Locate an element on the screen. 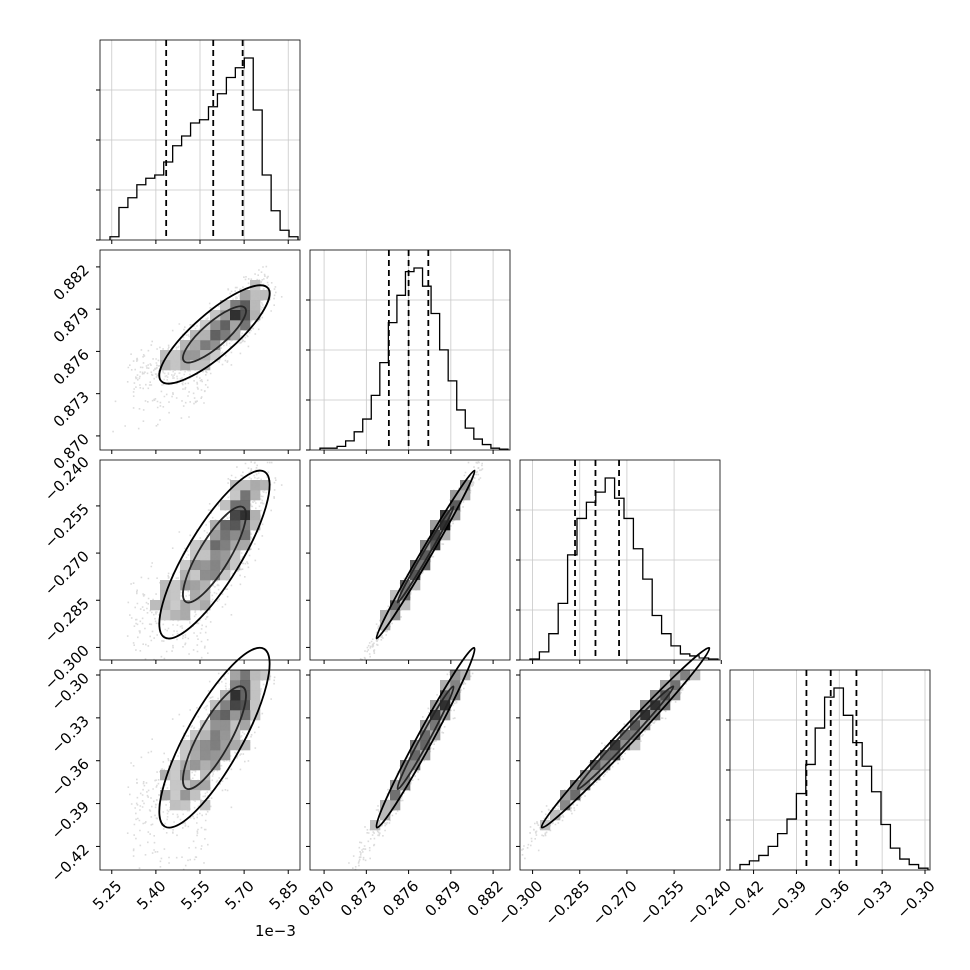  x-tick-label: −0.300 is located at coordinates (520, 903).